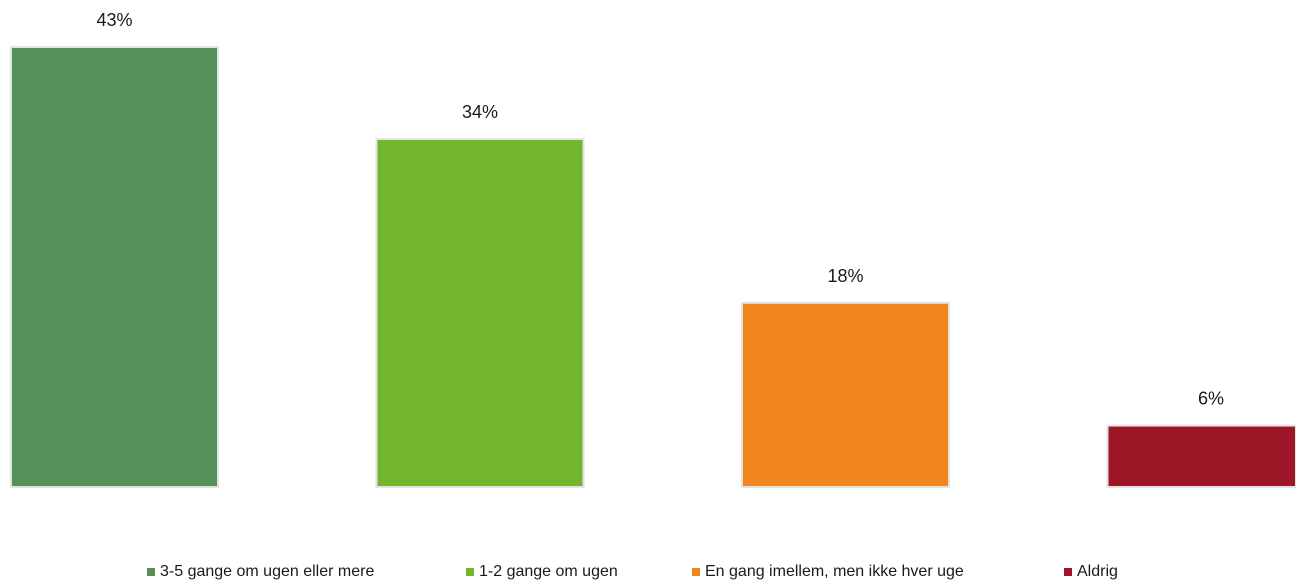 The image size is (1296, 584). I want to click on legend-item-0: 3-5 gange om ugen eller mere, so click(260, 572).